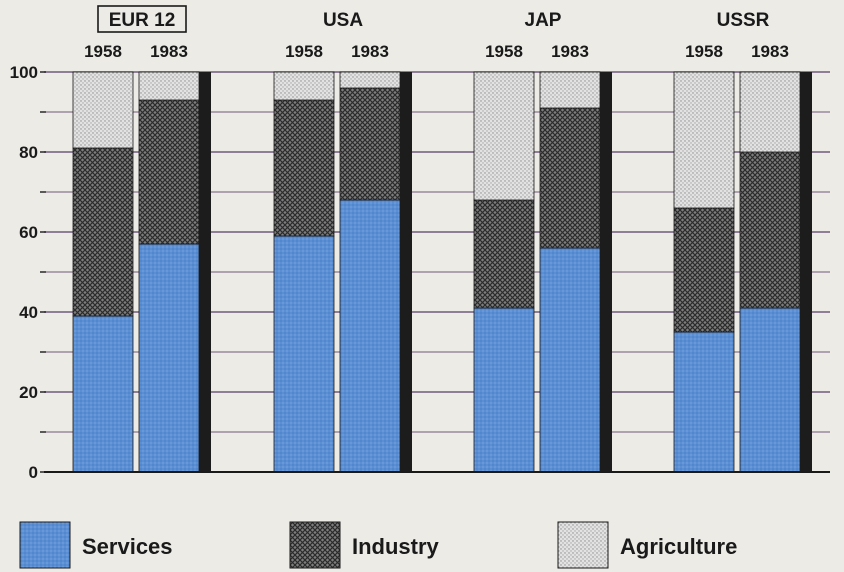  Describe the element at coordinates (33, 472) in the screenshot. I see `y-tick-label-0: 0` at that location.